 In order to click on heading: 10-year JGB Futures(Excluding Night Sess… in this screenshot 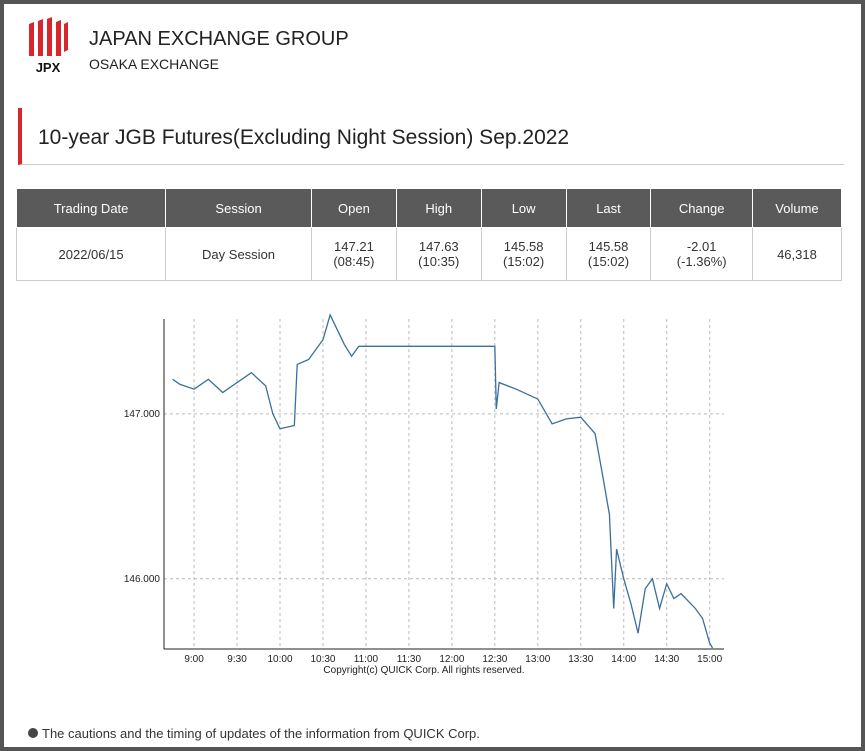, I will do `click(431, 136)`.